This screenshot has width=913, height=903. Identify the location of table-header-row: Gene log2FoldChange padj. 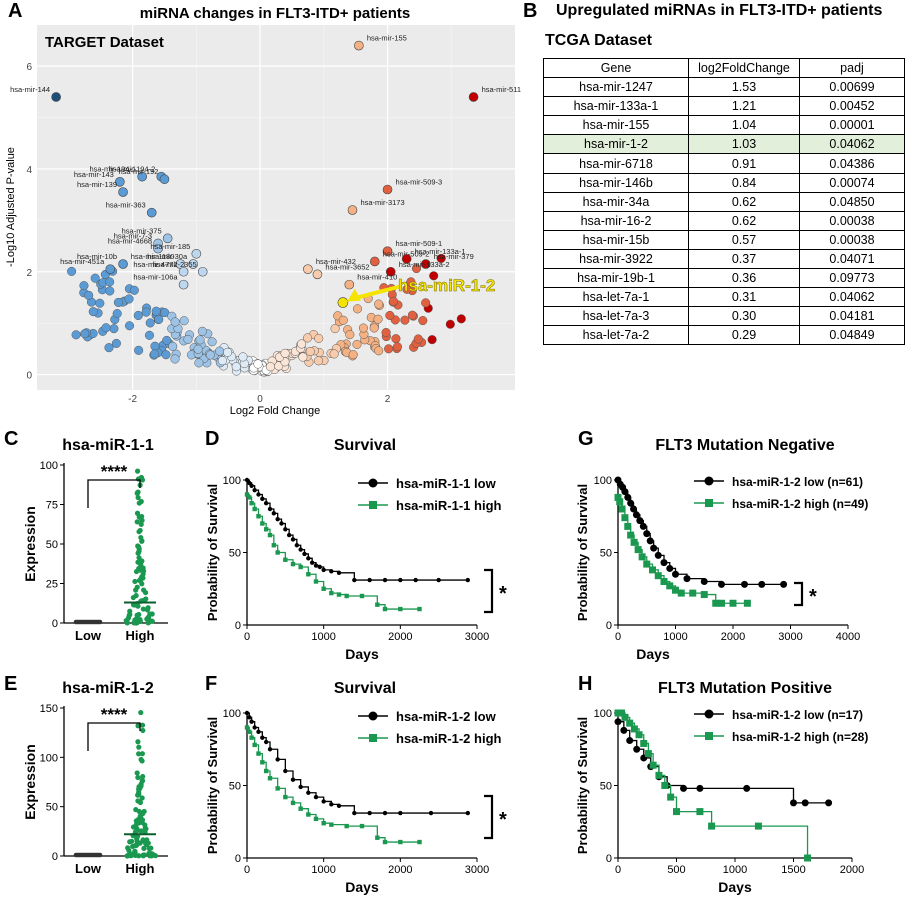
(724, 68).